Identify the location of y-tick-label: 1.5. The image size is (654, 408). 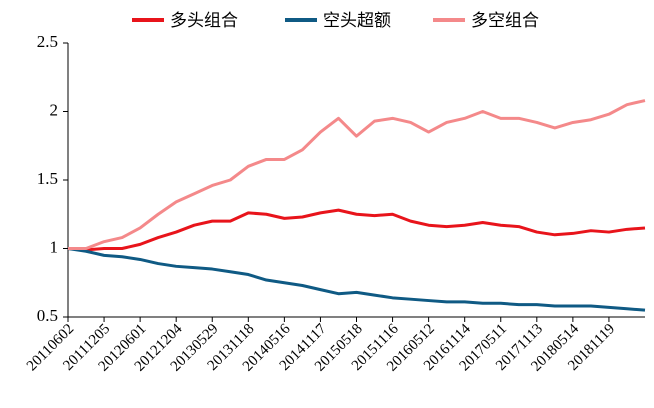
(47, 178).